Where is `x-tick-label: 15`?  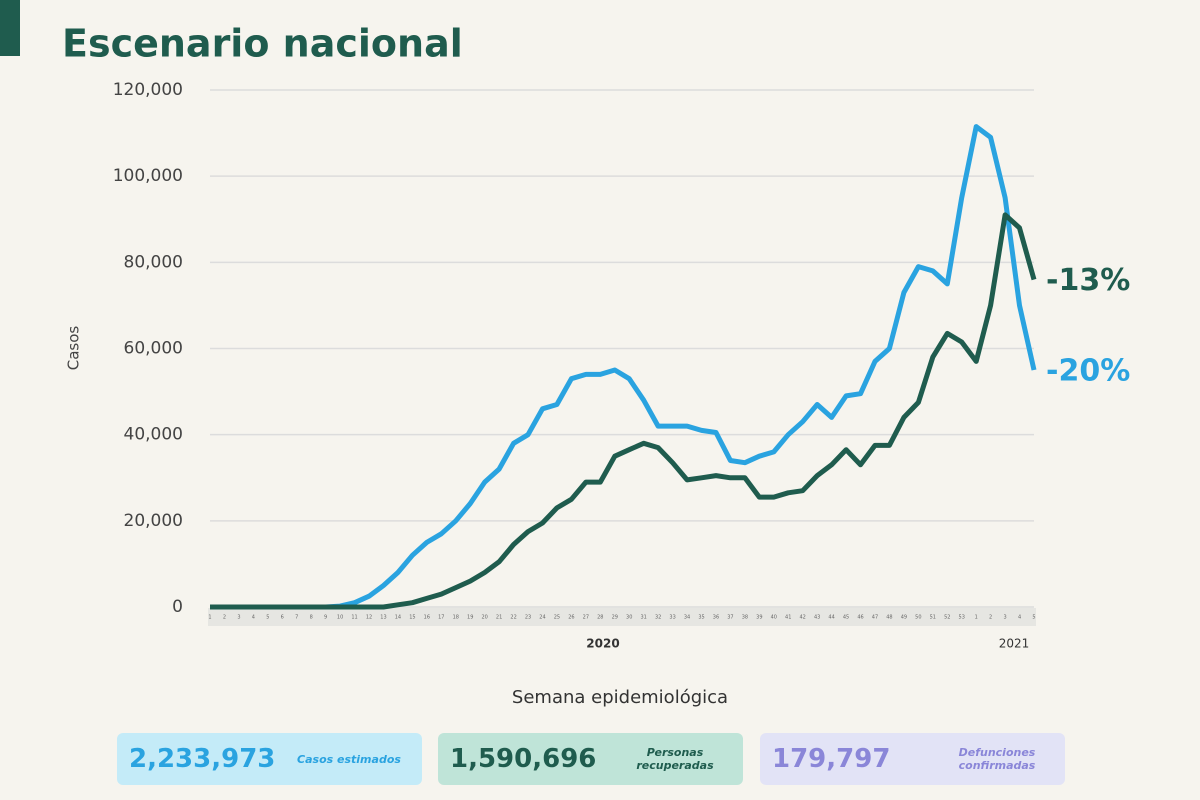 x-tick-label: 15 is located at coordinates (412, 618).